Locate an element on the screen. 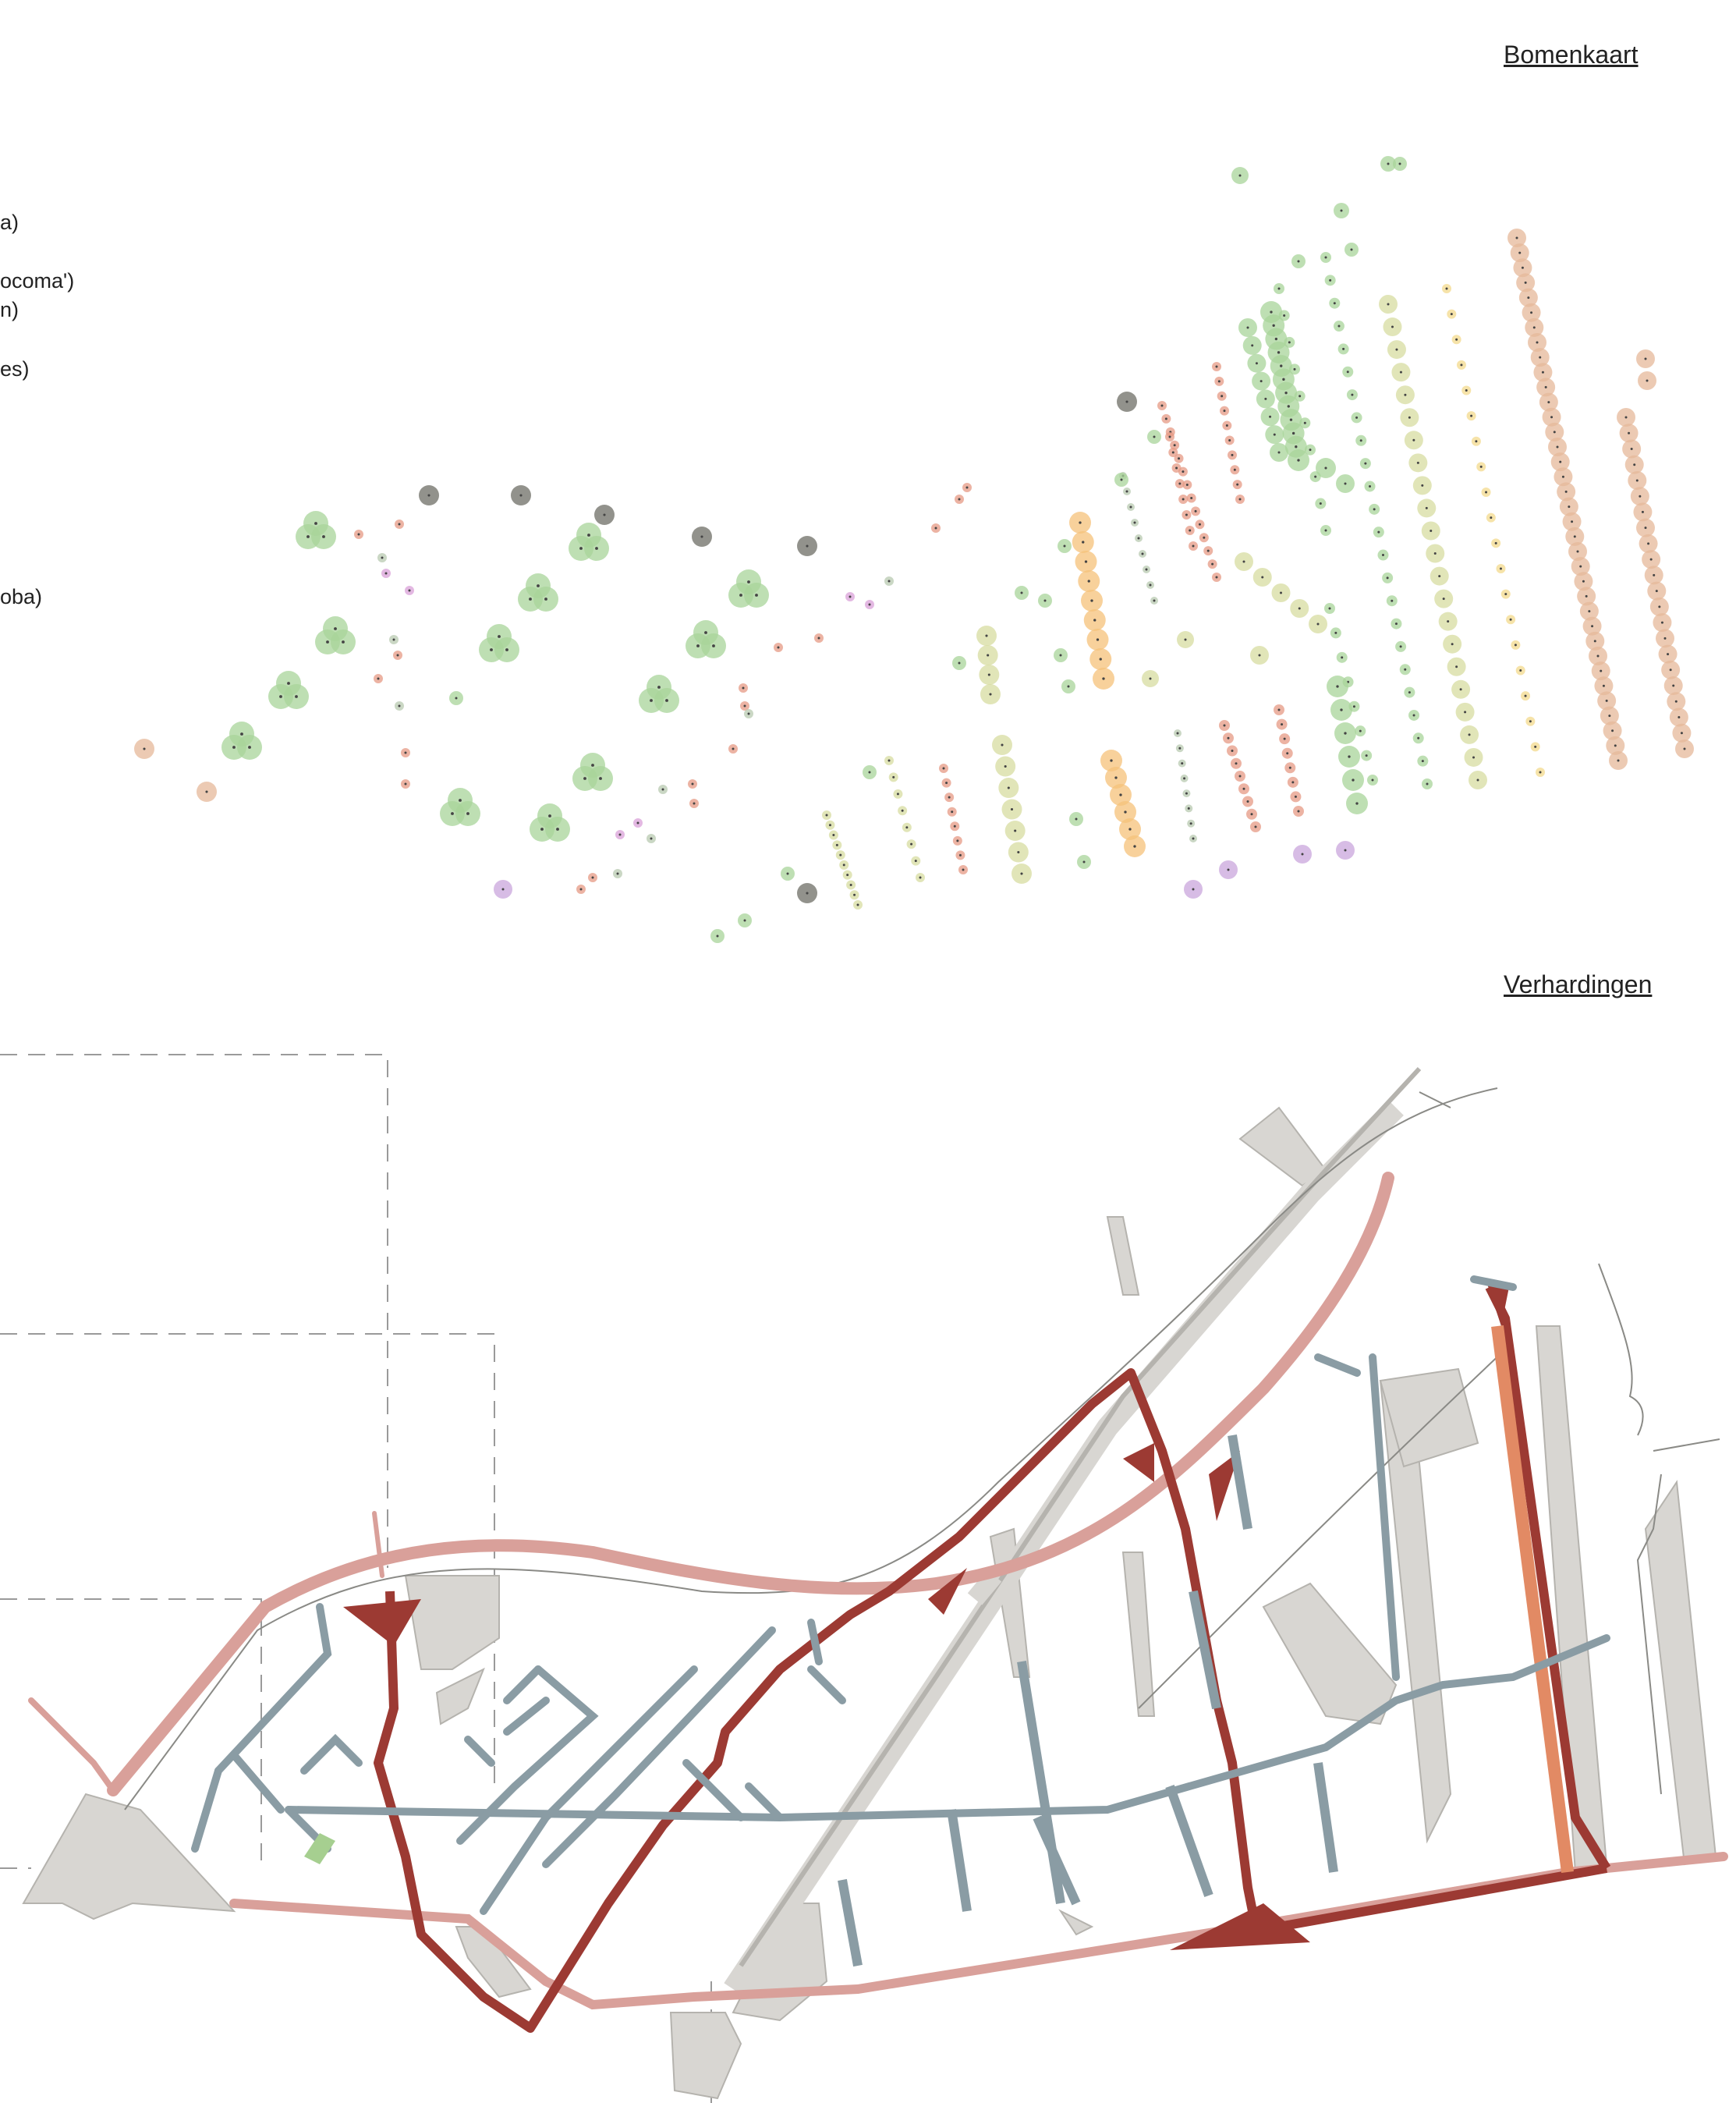 The height and width of the screenshot is (2103, 1736). legend-entry-2: ocoma') is located at coordinates (37, 281).